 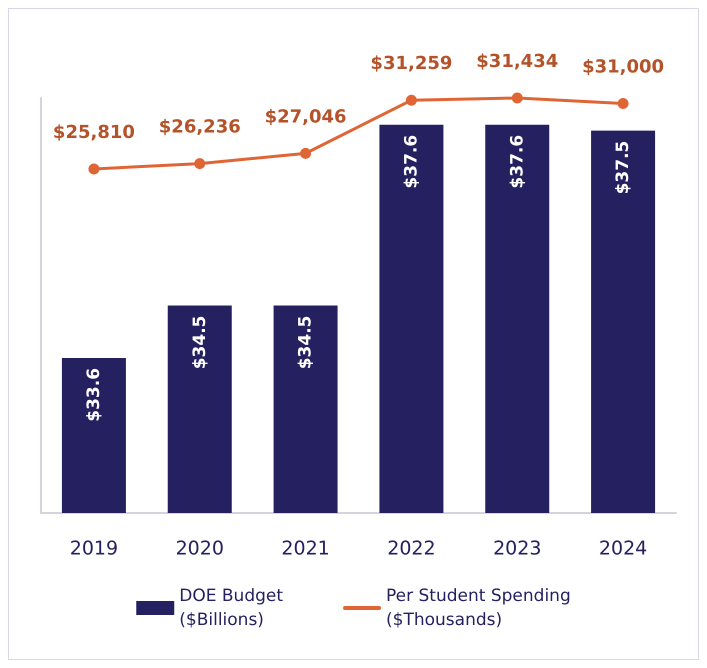 I want to click on data-label: $25,810, so click(x=93, y=132).